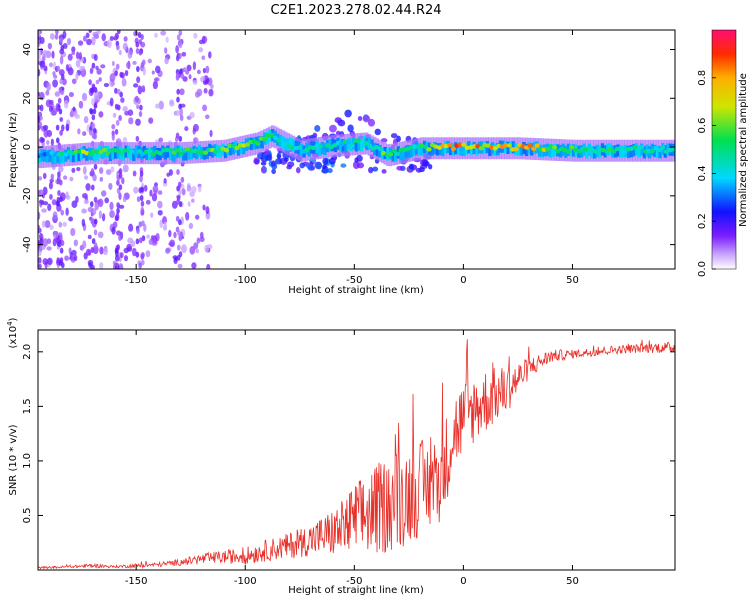 This screenshot has height=600, width=750. What do you see at coordinates (13, 459) in the screenshot?
I see `snr-y-label: SNR (10 * v/v)` at bounding box center [13, 459].